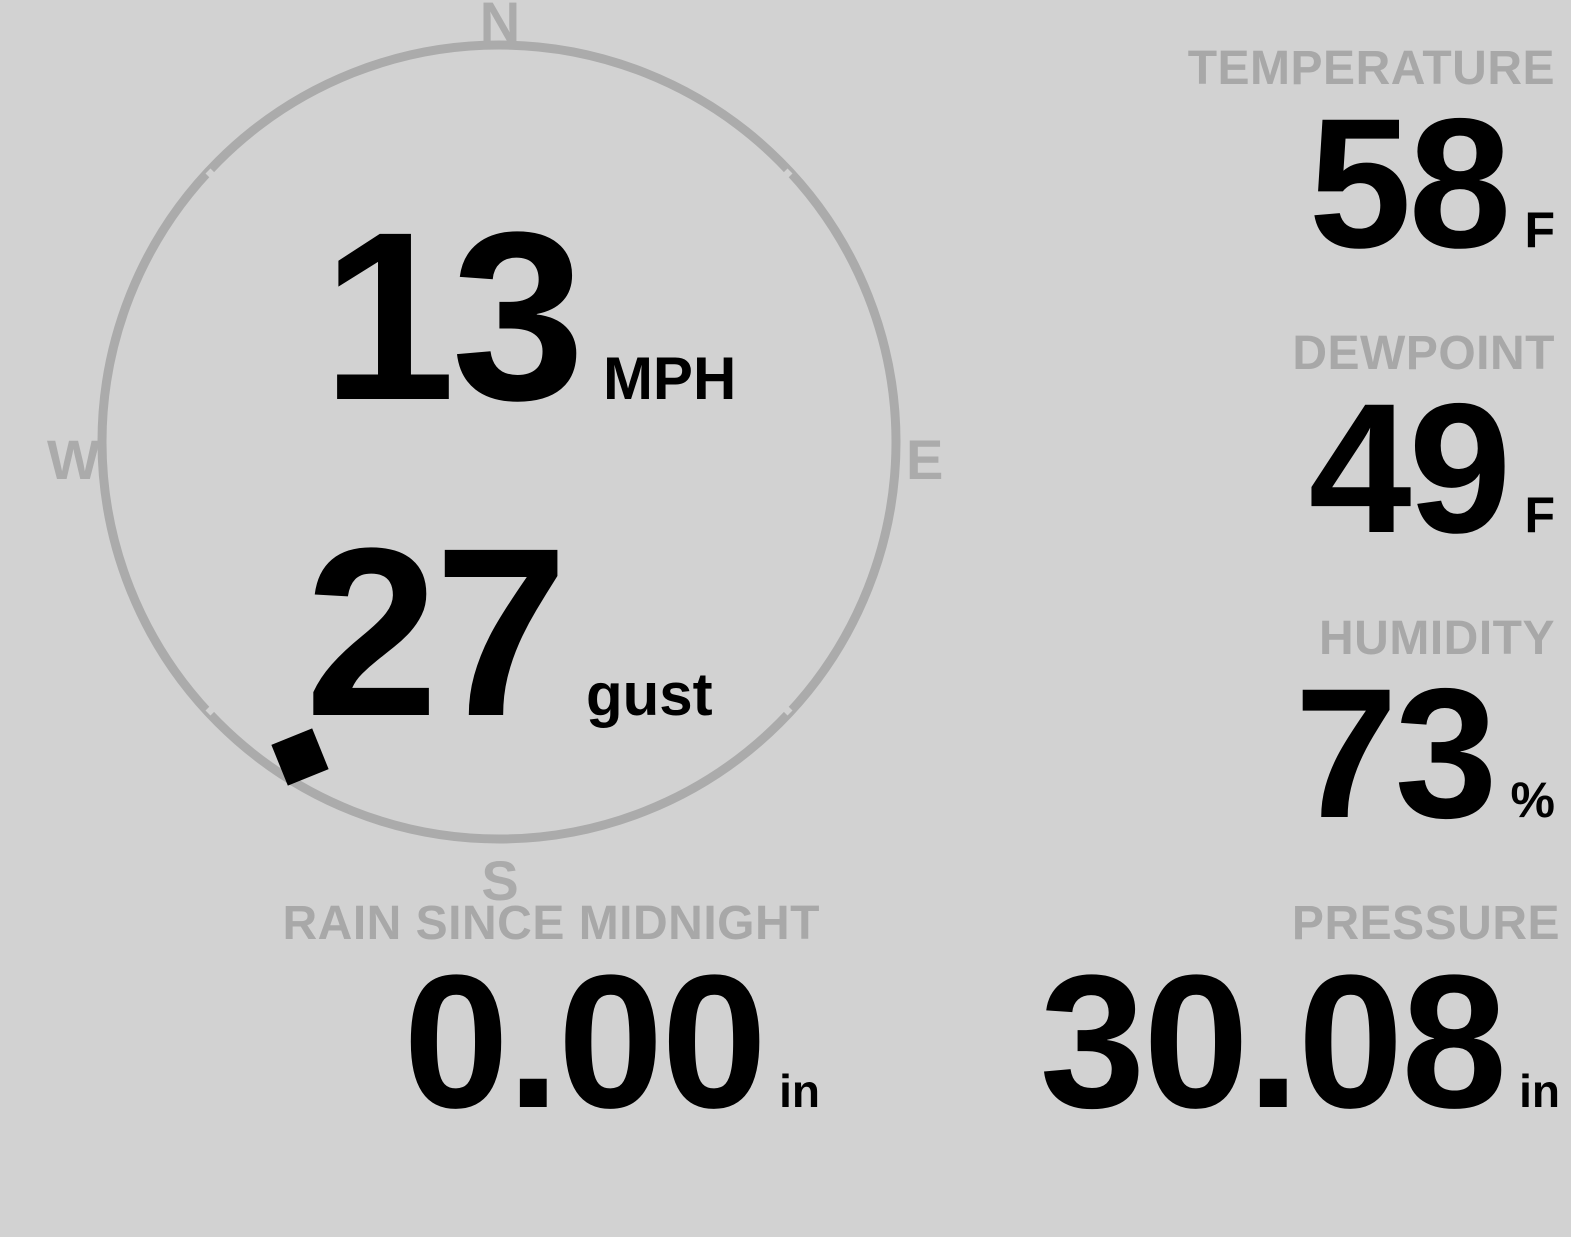 This screenshot has height=1237, width=1571. I want to click on metric-temperature-label: TEMPERATURE, so click(1371, 68).